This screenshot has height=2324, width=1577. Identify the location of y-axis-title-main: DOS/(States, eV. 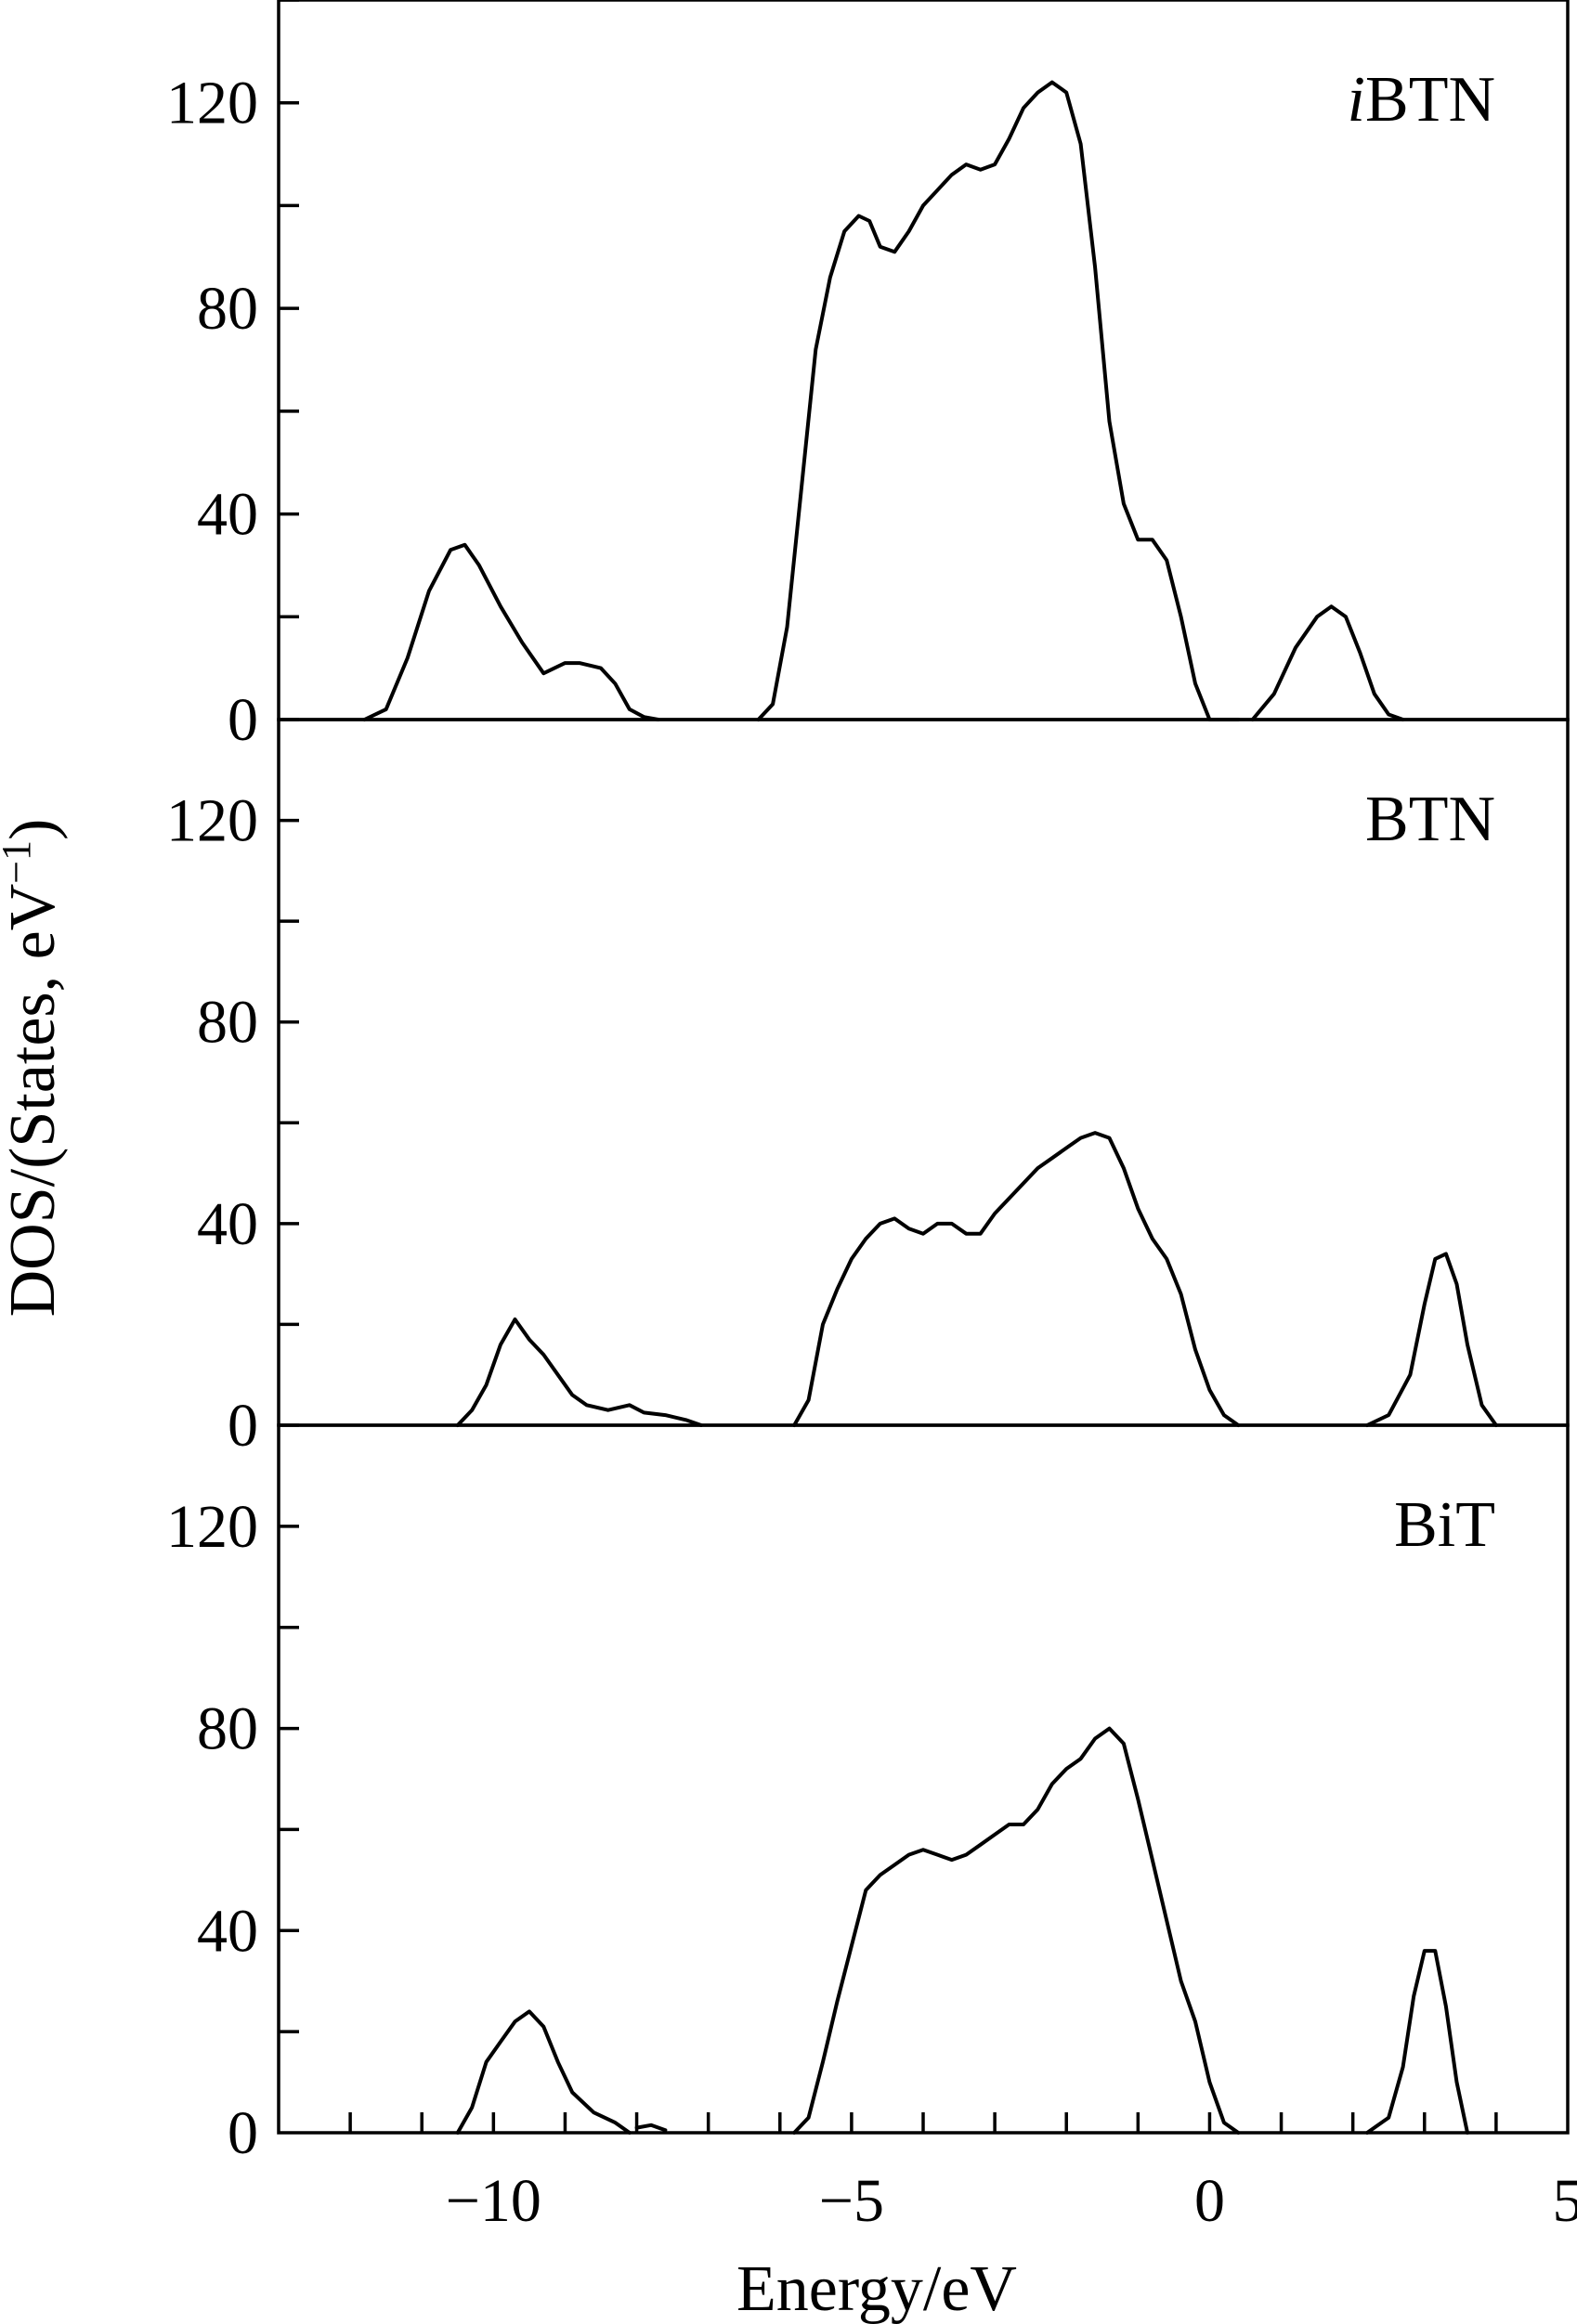
(35, 1101).